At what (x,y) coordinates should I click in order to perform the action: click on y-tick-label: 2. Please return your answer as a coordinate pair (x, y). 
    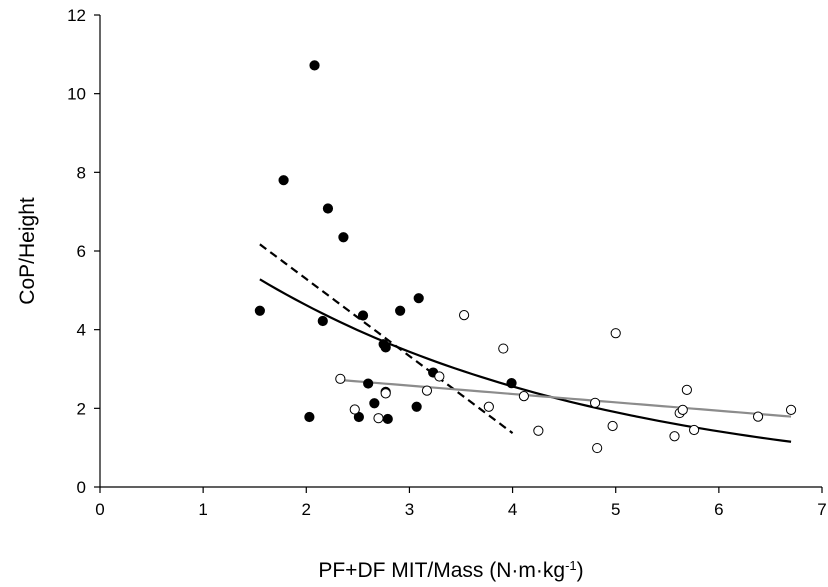
    Looking at the image, I should click on (81, 408).